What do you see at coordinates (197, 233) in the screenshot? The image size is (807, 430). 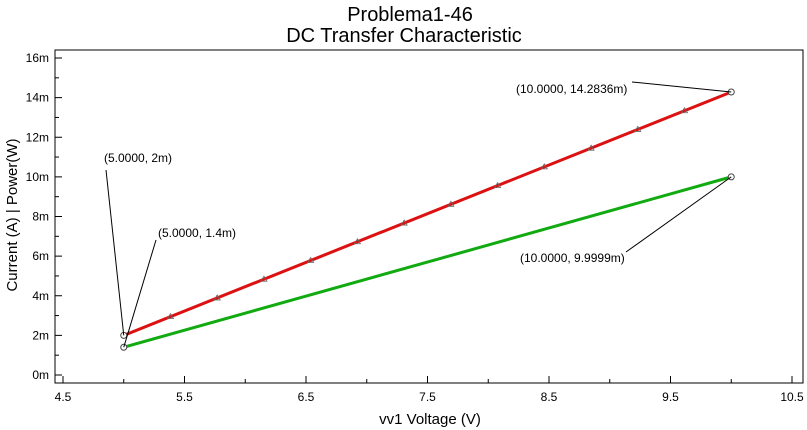 I see `annotation-label: (5.0000, 1.4m)` at bounding box center [197, 233].